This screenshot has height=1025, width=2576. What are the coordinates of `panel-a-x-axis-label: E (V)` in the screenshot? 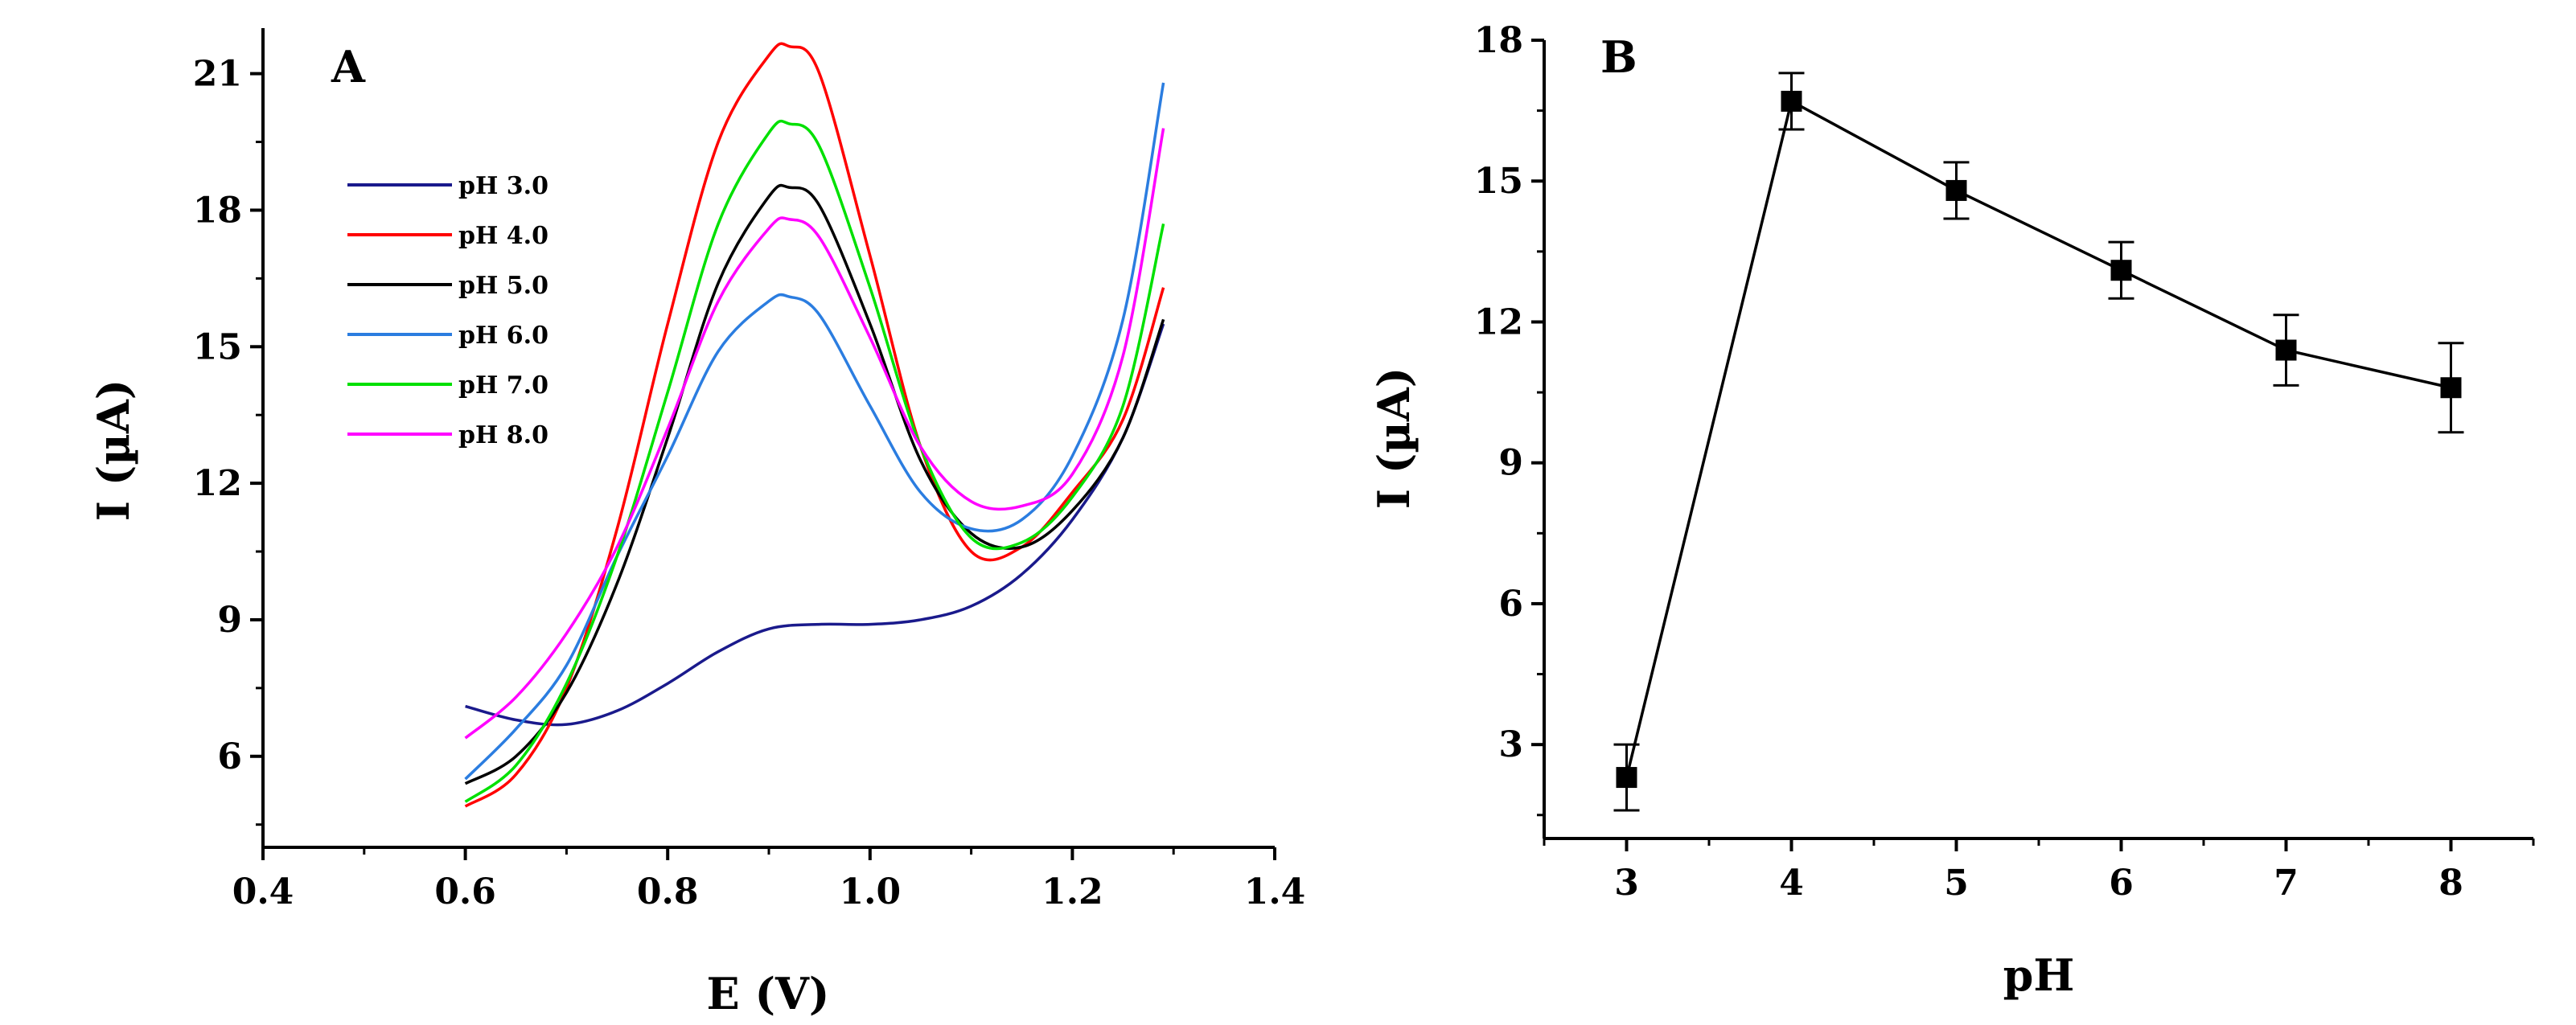 It's located at (768, 993).